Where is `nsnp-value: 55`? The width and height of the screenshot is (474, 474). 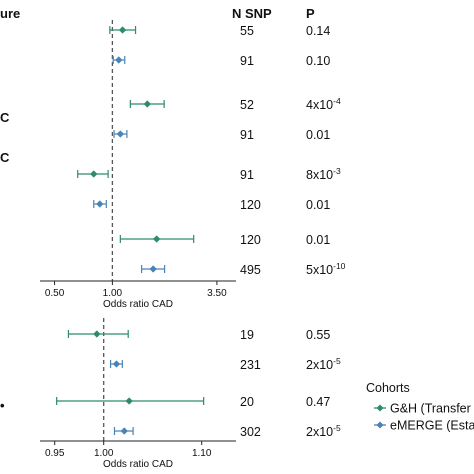
nsnp-value: 55 is located at coordinates (247, 31).